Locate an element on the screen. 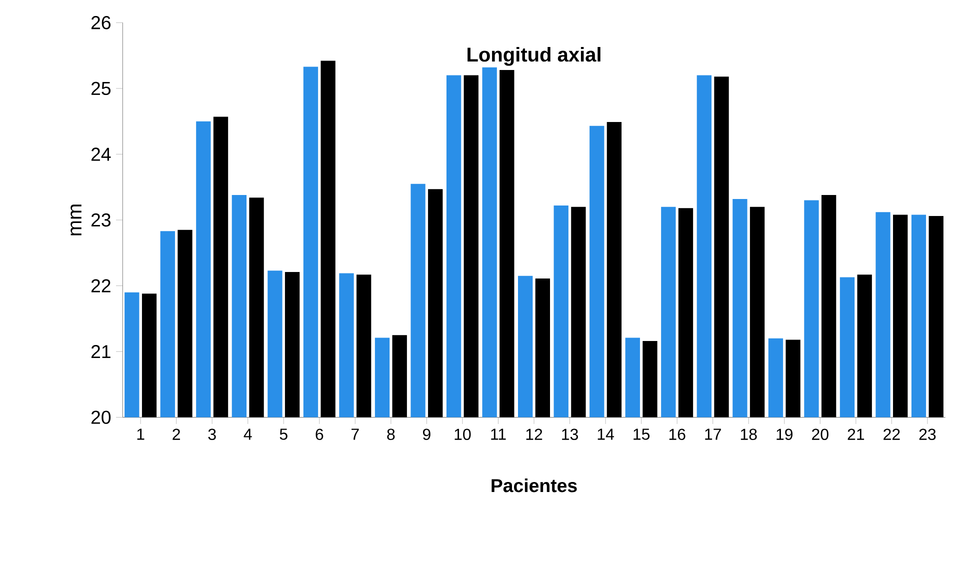  x-tick-label: 5 is located at coordinates (284, 434).